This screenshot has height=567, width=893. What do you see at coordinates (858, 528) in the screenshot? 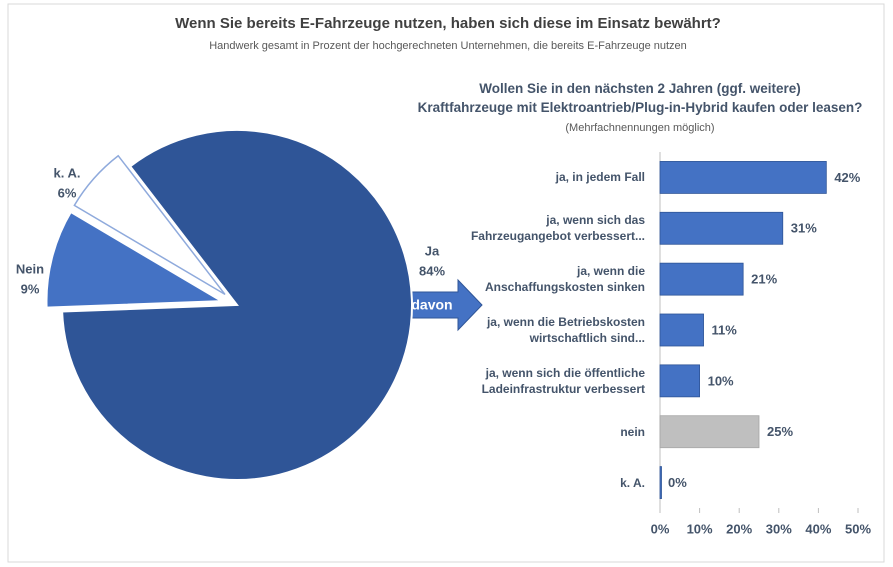
I see `x-tick-label: 50%` at bounding box center [858, 528].